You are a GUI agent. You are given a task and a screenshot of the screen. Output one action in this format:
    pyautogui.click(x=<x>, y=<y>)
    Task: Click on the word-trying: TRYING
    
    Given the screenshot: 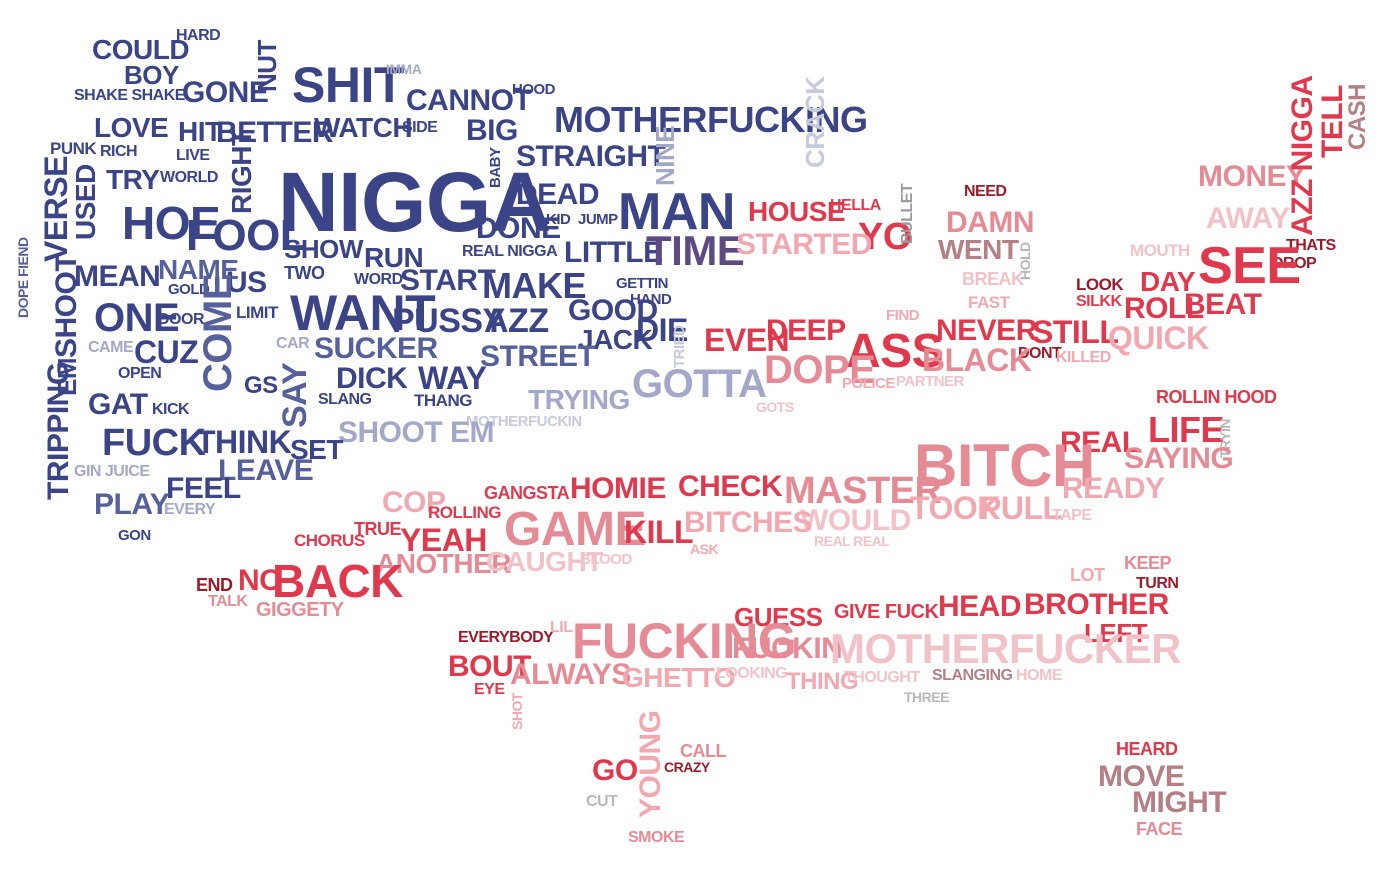 What is the action you would take?
    pyautogui.click(x=579, y=399)
    